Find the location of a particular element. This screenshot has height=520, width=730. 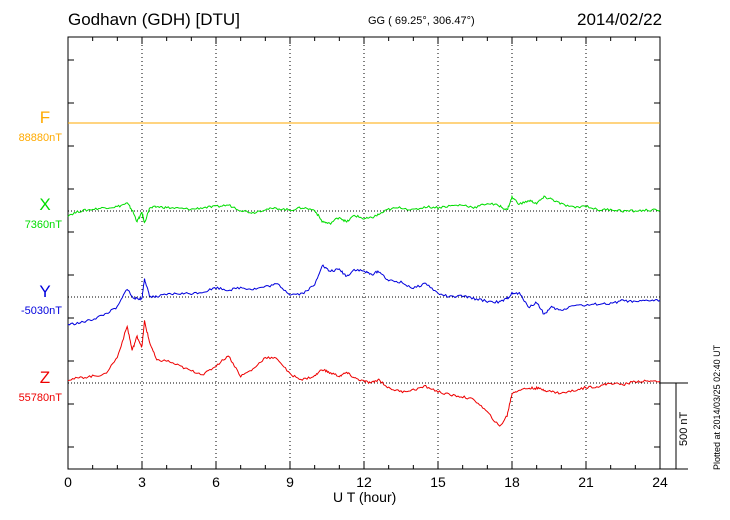

channel-f-baseline: 88880nT is located at coordinates (40, 138).